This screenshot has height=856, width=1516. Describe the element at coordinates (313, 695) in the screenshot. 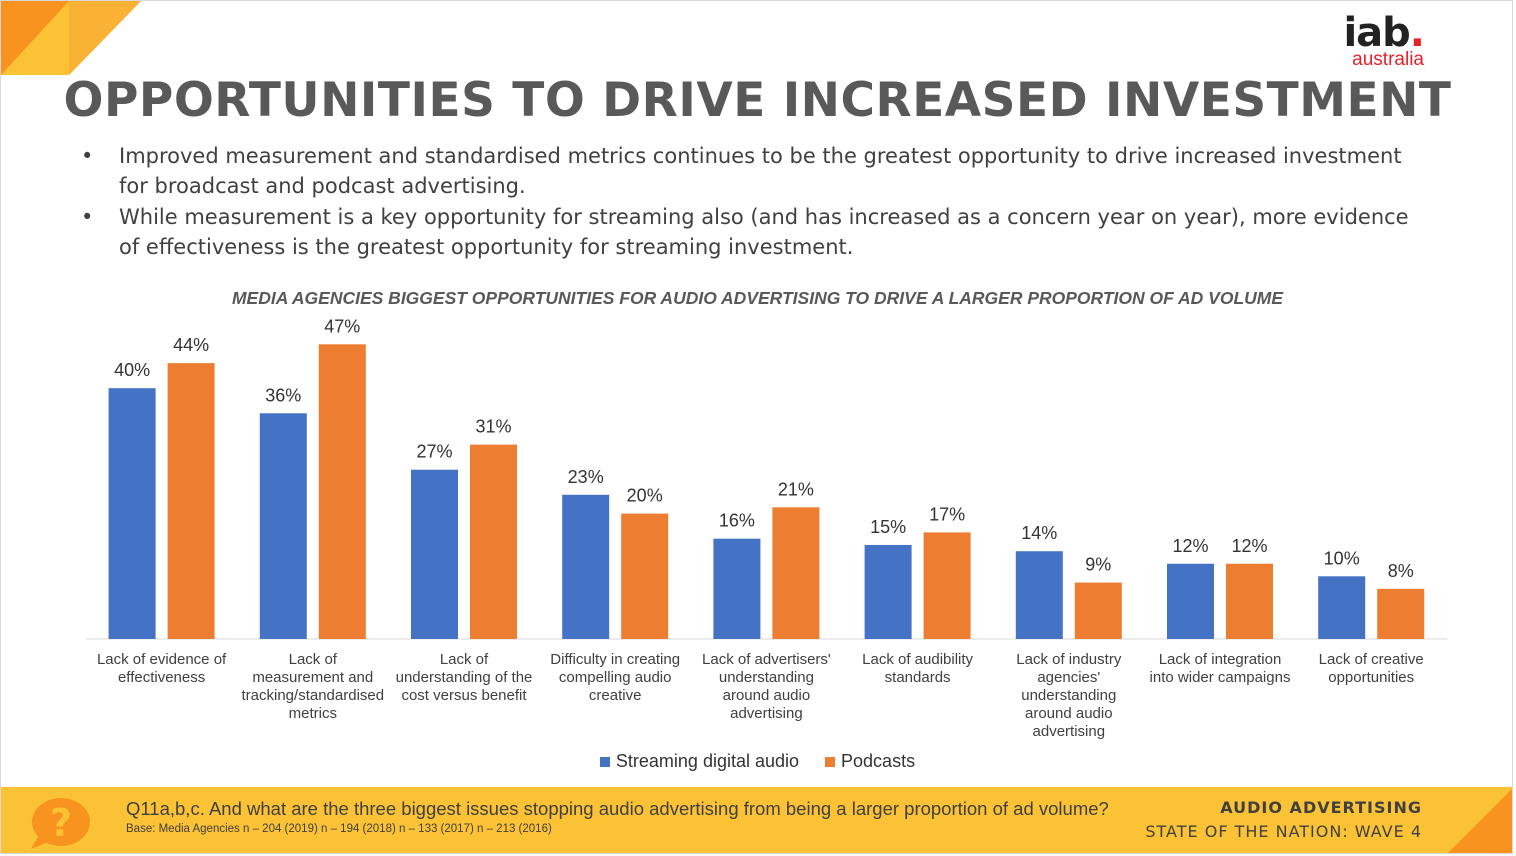

I see `category-label-line: tracking/standardised` at that location.